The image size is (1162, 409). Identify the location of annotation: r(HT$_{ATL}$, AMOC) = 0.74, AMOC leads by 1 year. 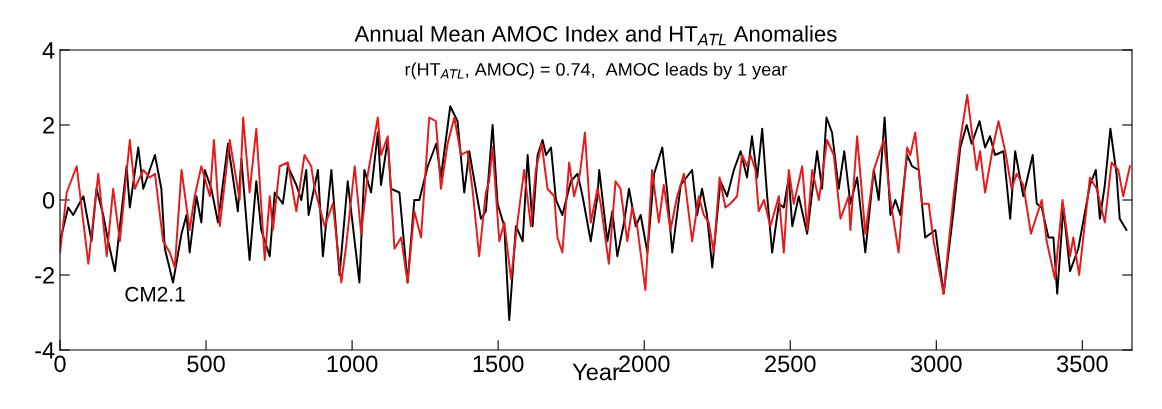
(596, 71).